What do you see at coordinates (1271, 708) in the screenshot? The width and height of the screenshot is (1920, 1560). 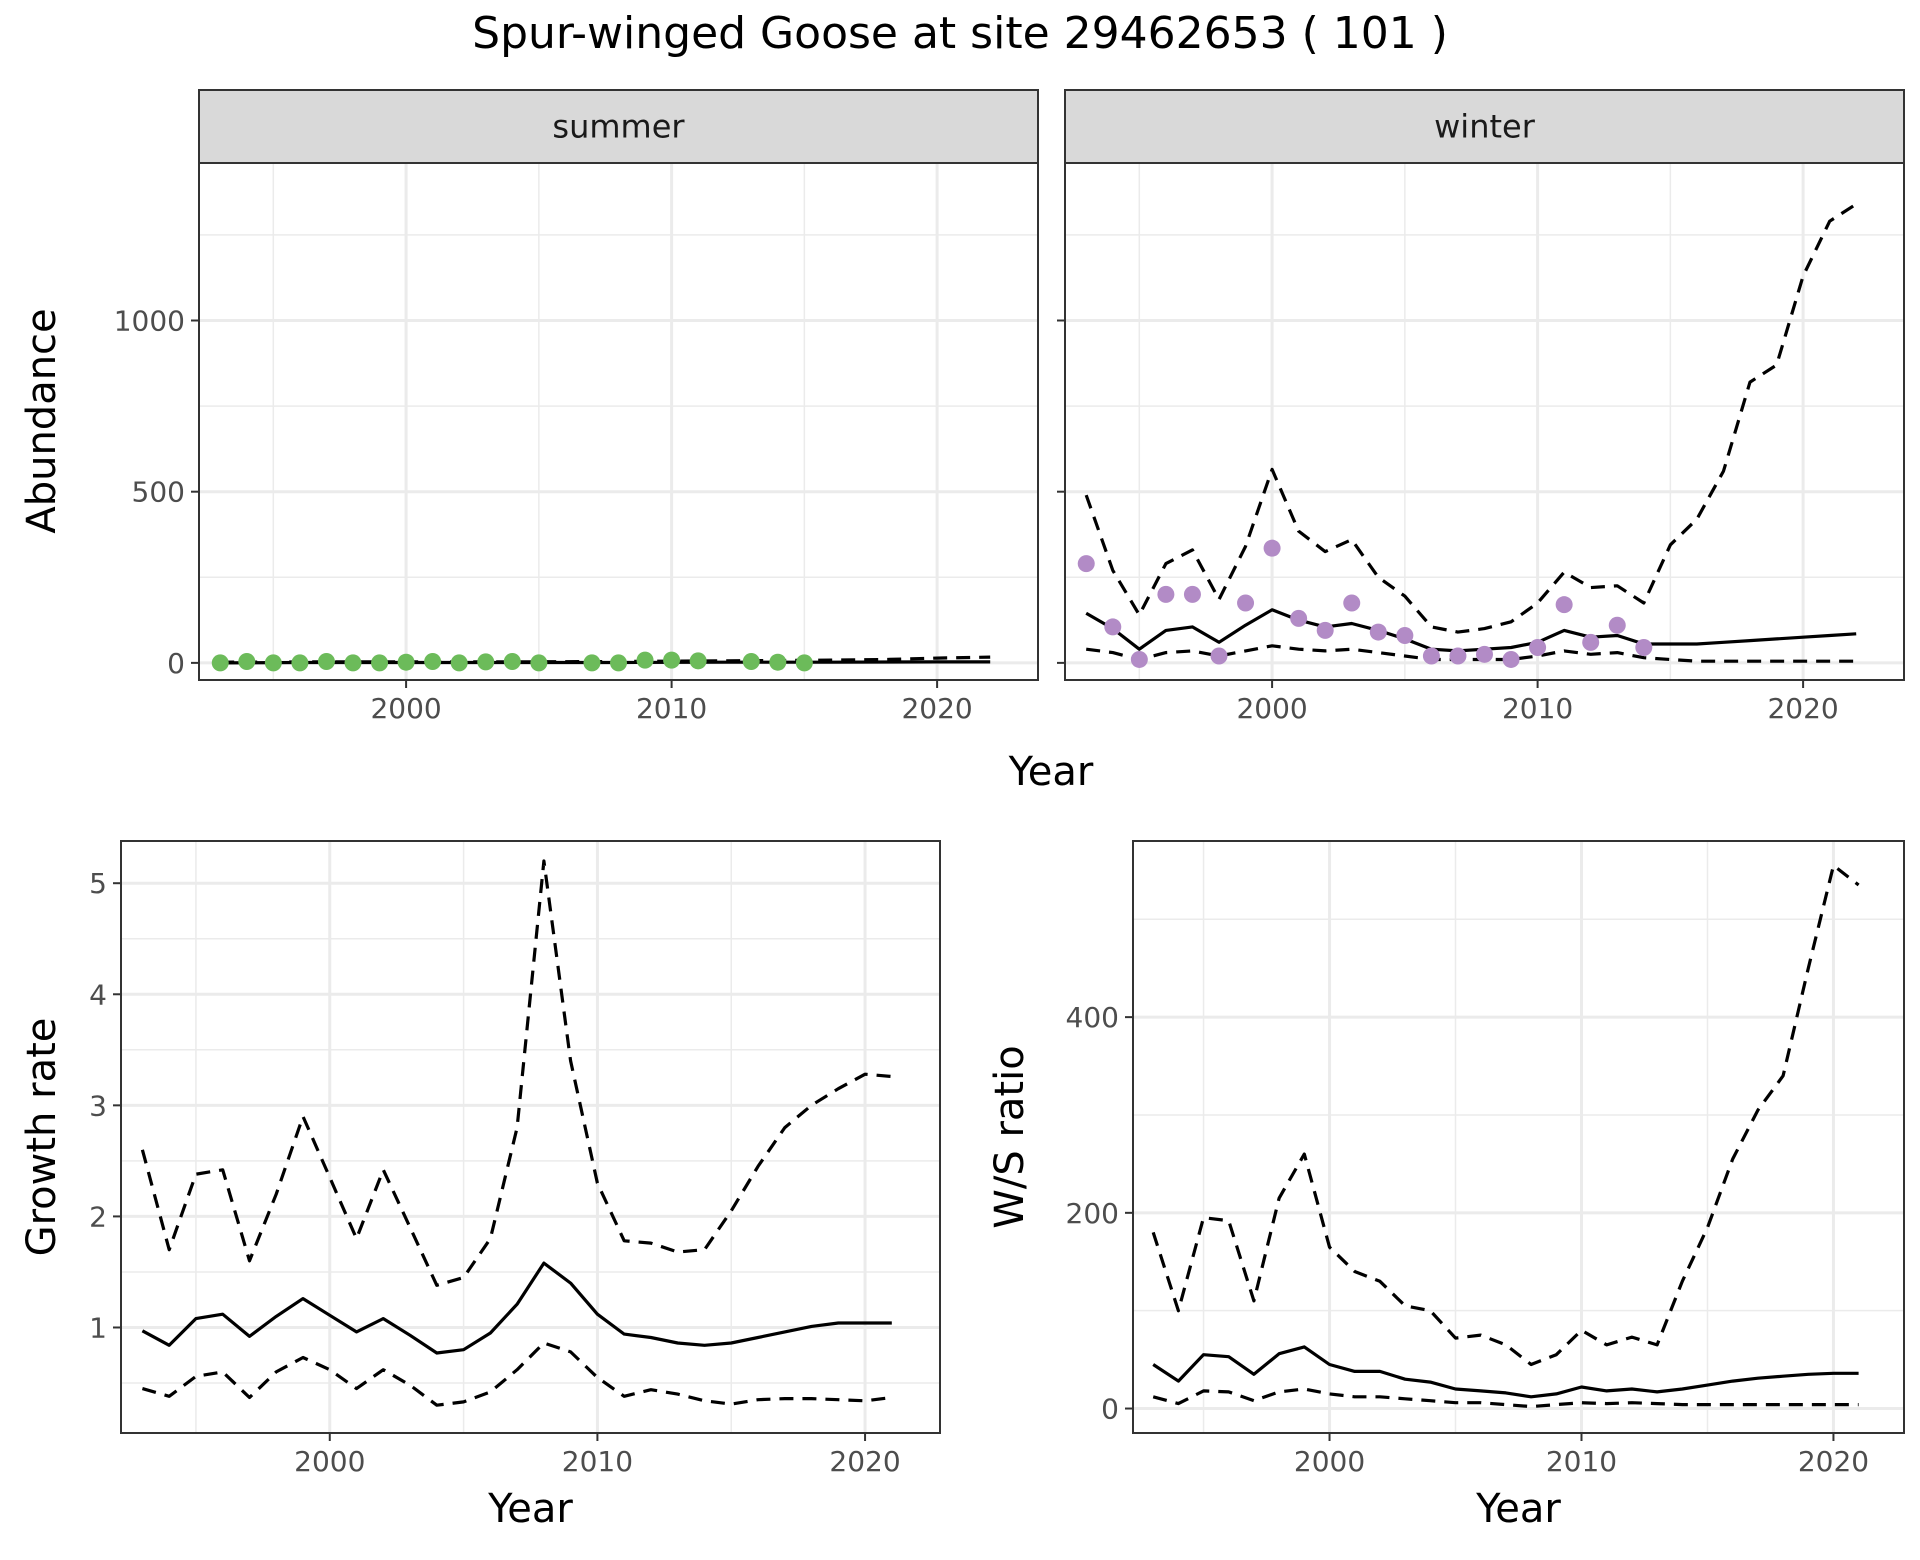 I see `winter-x-tick-label: 2000` at bounding box center [1271, 708].